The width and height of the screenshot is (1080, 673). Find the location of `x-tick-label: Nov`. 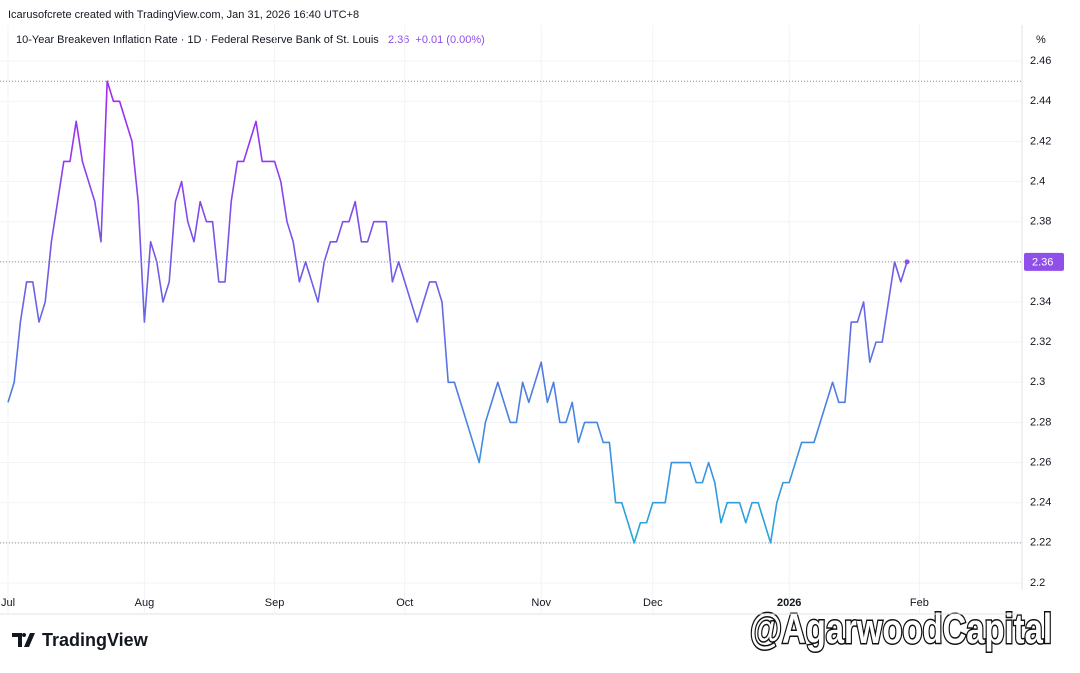

x-tick-label: Nov is located at coordinates (541, 603).